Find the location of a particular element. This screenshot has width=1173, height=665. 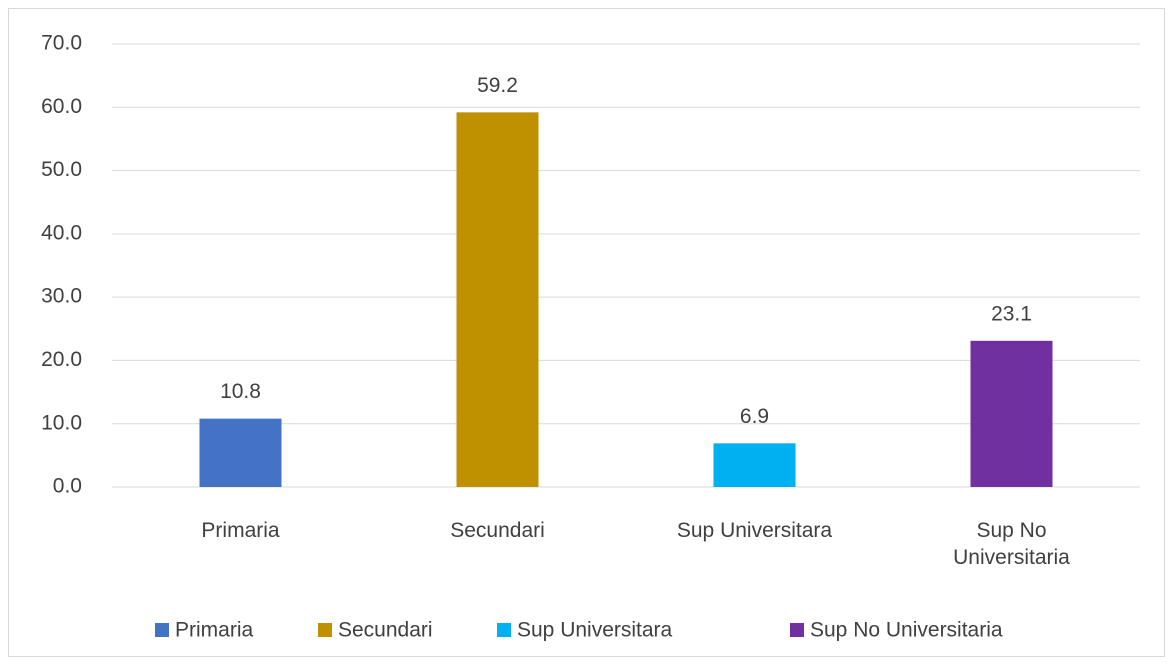

legend-label: Primaria is located at coordinates (214, 630).